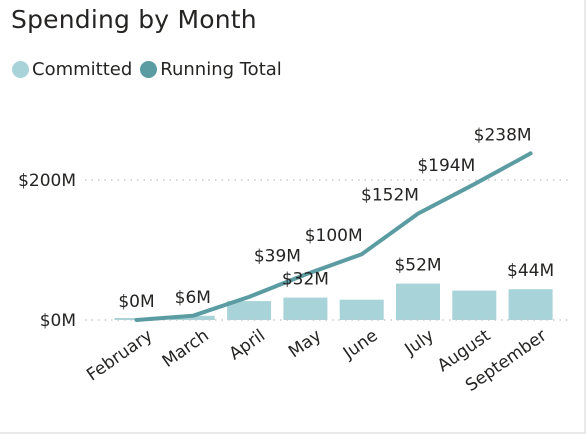  Describe the element at coordinates (47, 181) in the screenshot. I see `y-tick-label: $200M` at that location.